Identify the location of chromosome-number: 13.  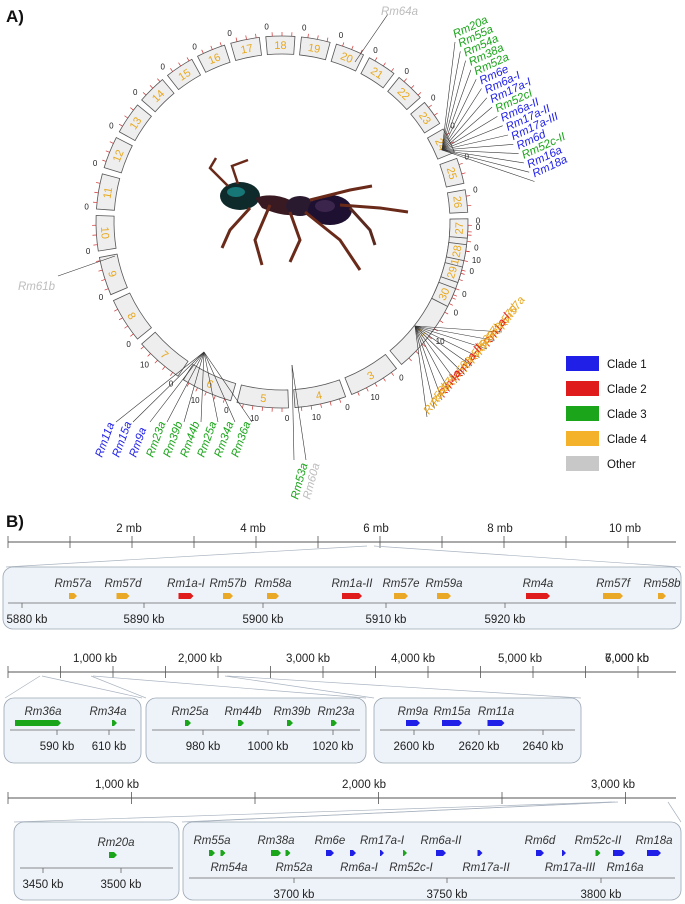
(136, 123).